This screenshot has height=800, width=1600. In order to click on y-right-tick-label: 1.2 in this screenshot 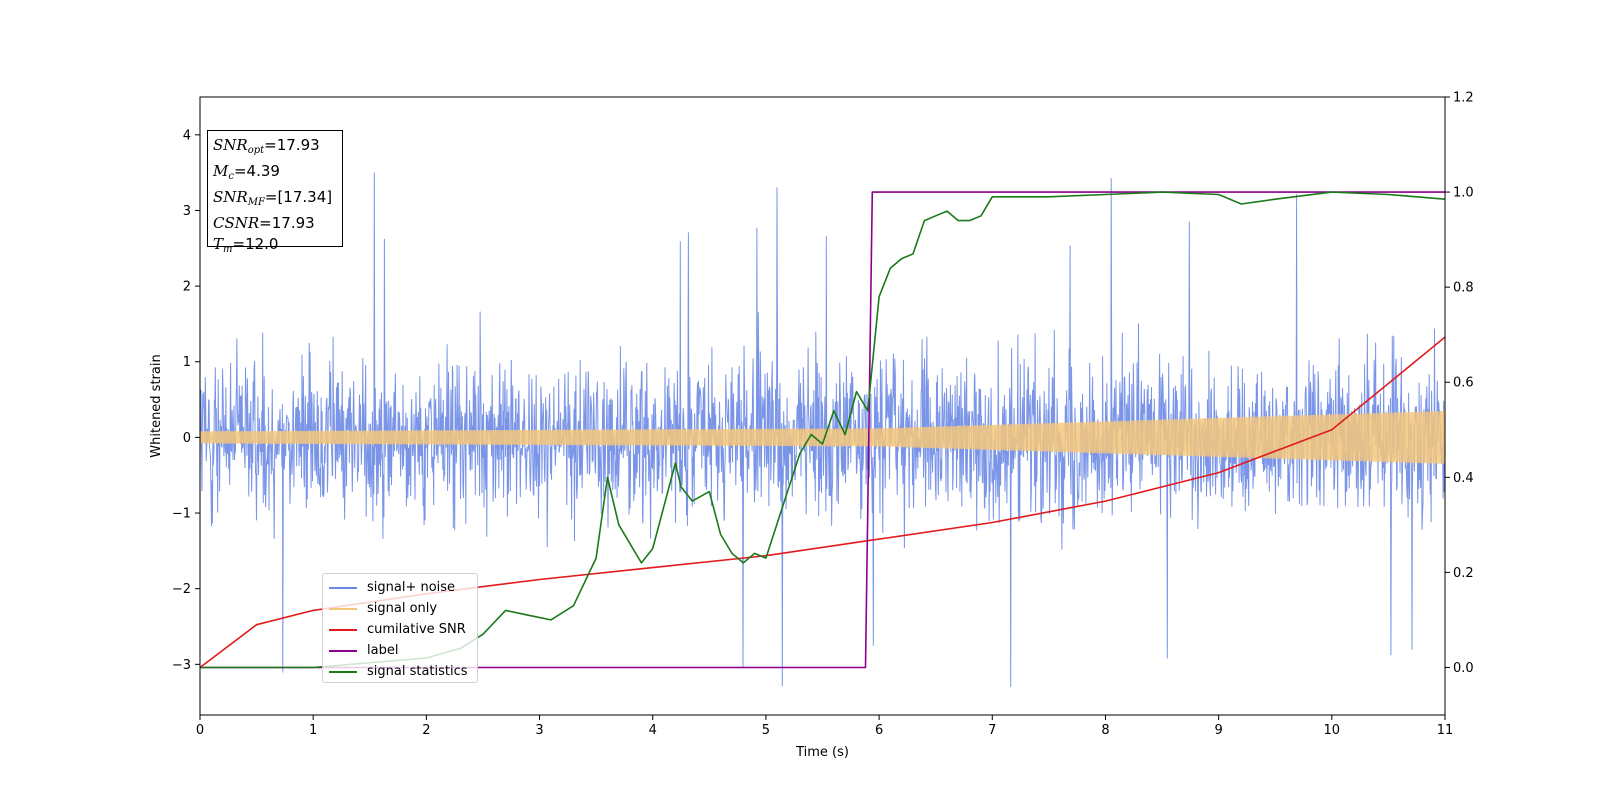, I will do `click(1463, 98)`.